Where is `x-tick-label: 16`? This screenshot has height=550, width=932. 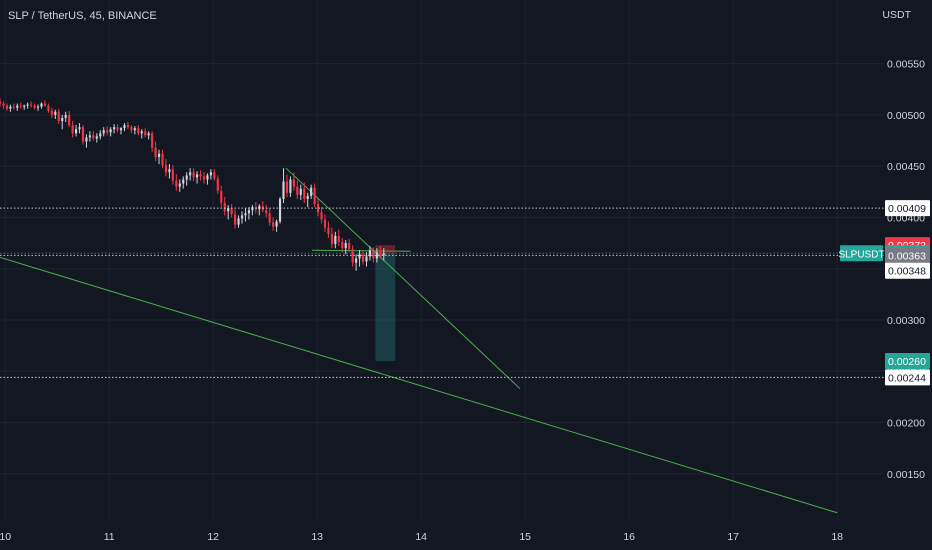 x-tick-label: 16 is located at coordinates (629, 537).